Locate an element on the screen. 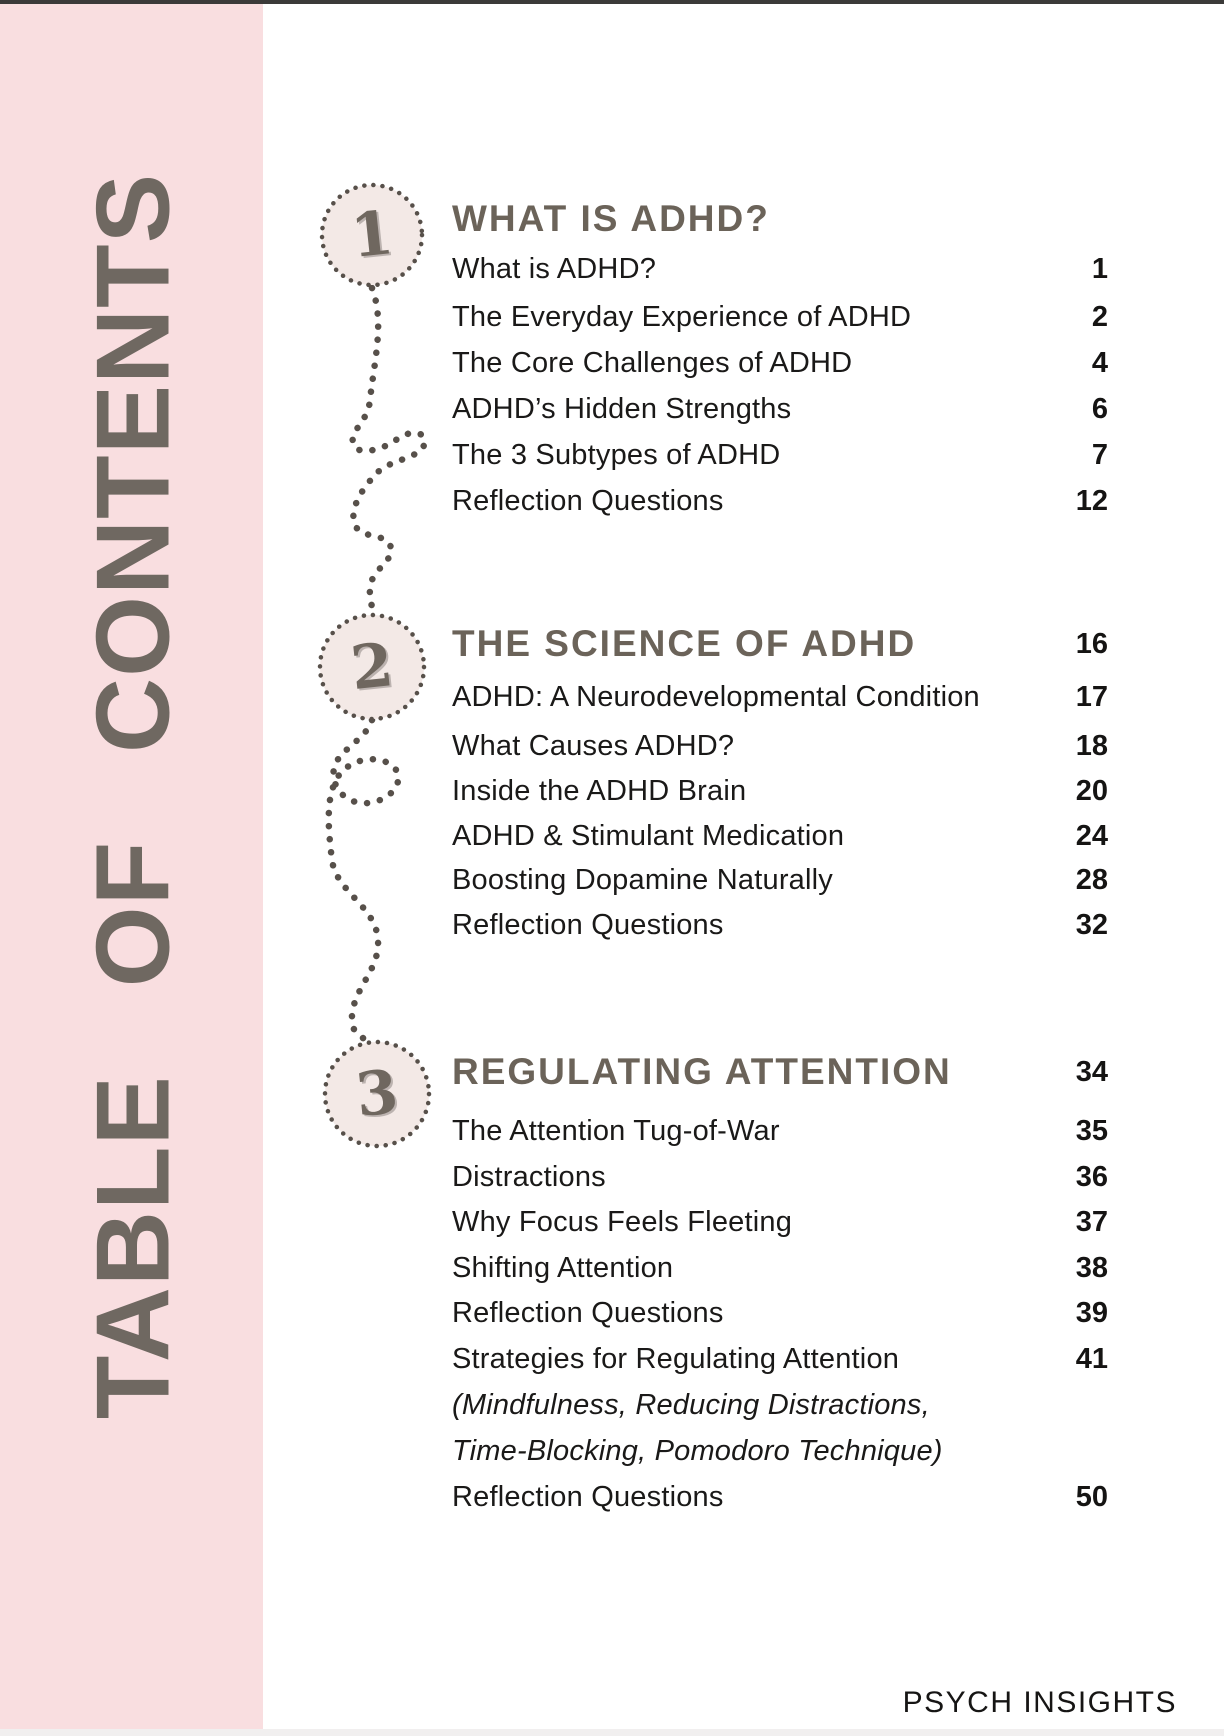  brand-footer: PSYCH INSIGHTS is located at coordinates (1039, 1702).